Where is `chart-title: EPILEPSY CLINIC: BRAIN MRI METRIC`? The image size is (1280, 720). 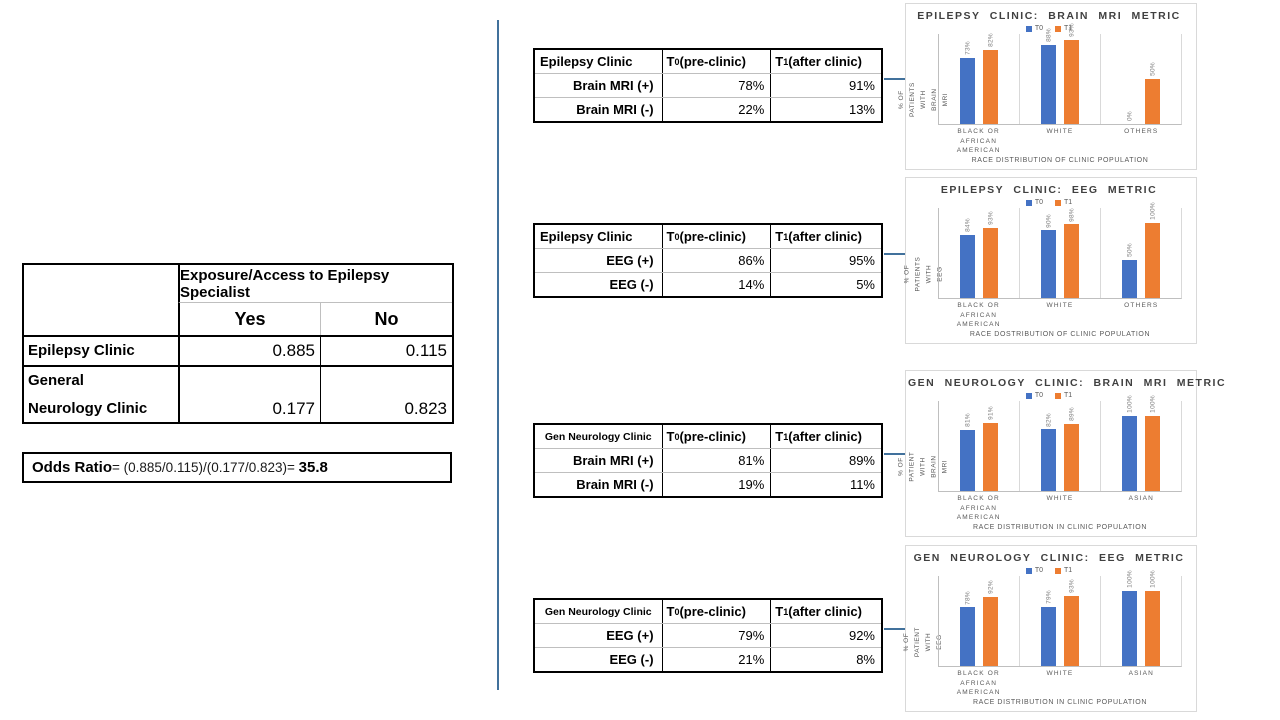 chart-title: EPILEPSY CLINIC: BRAIN MRI METRIC is located at coordinates (1049, 16).